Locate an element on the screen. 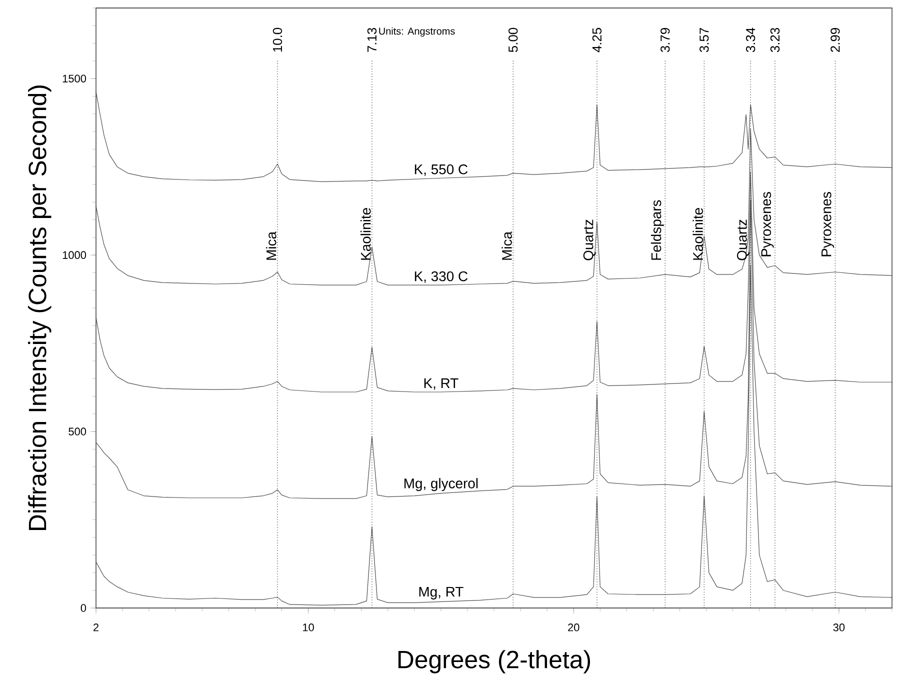 The height and width of the screenshot is (681, 899). series-label: Mg, glycerol is located at coordinates (441, 485).